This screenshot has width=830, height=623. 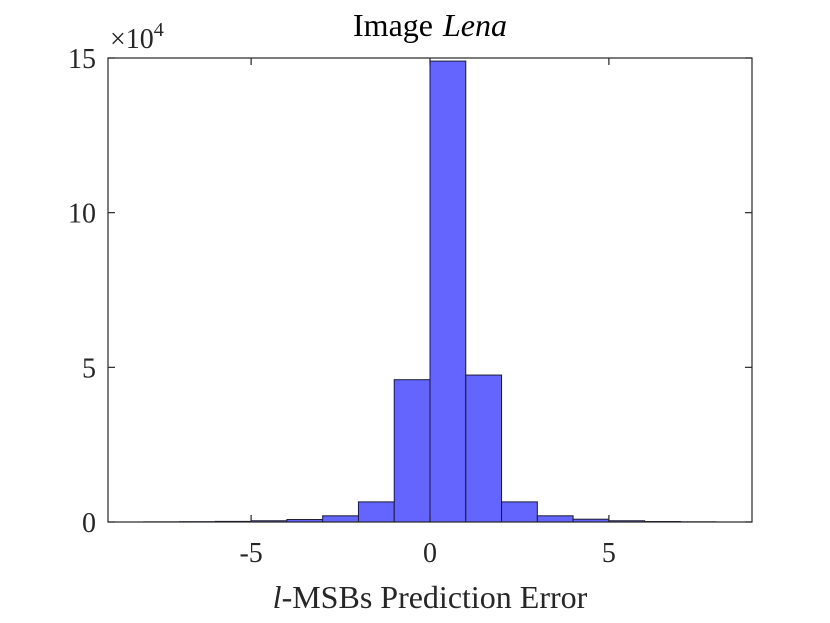 I want to click on title-prefix: Image, so click(x=393, y=25).